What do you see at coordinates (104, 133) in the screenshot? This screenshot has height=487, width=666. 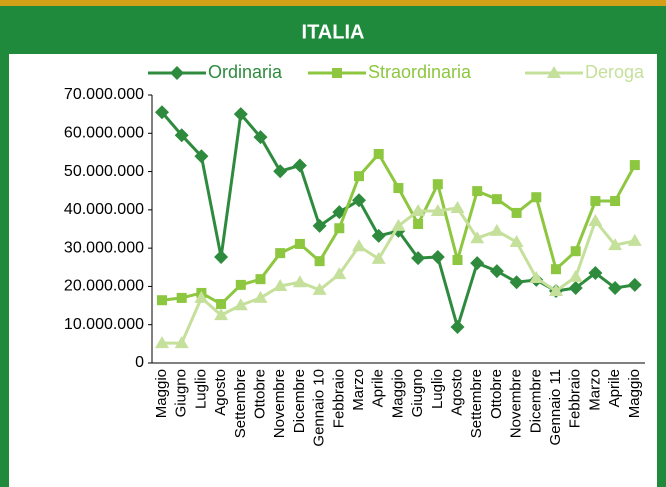 I see `y-tick-label: 60.000.000` at bounding box center [104, 133].